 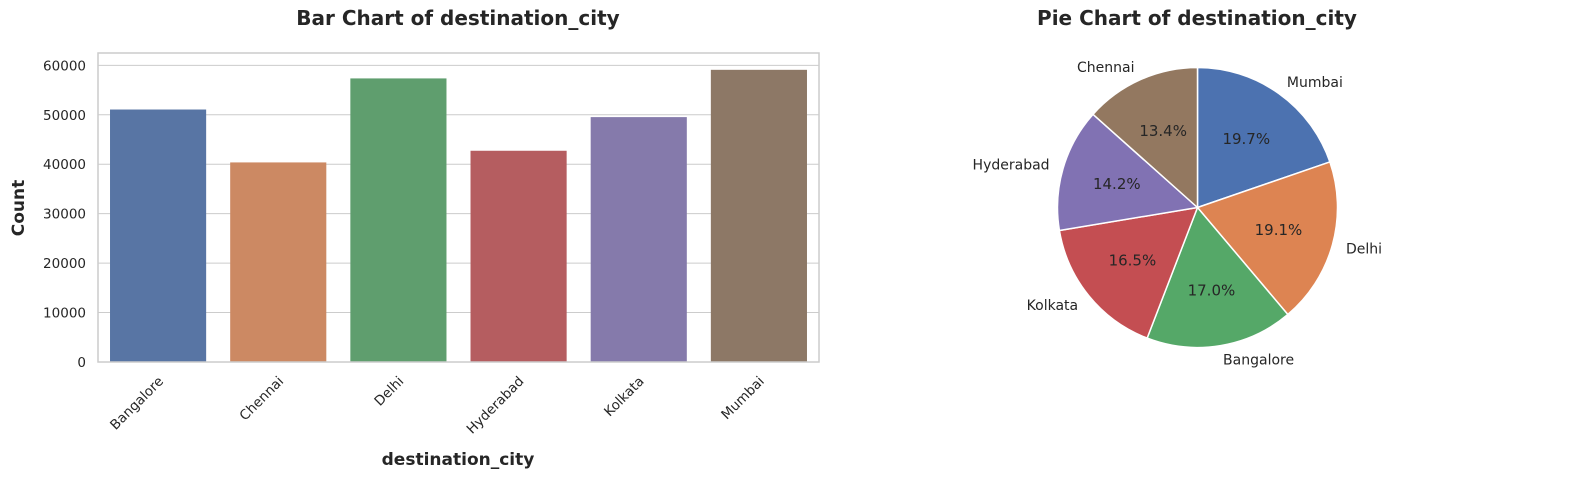 I want to click on pie-slices, so click(x=1197, y=207).